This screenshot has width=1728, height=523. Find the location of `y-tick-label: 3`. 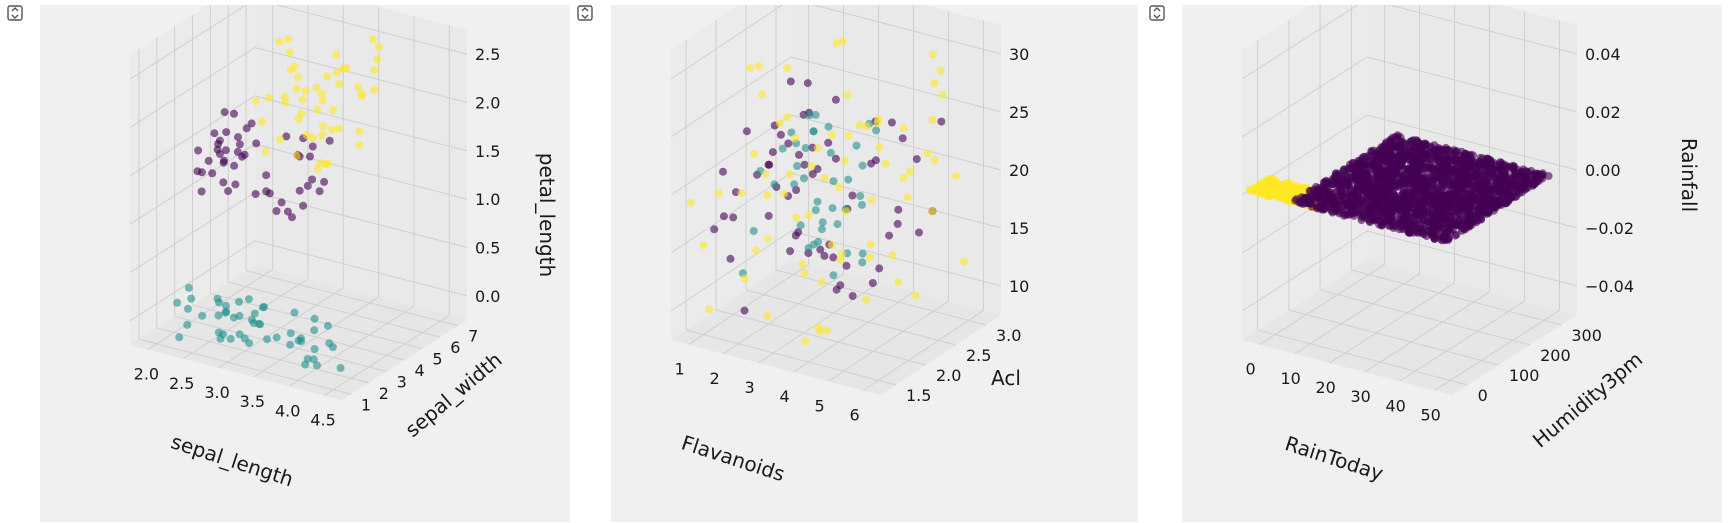

y-tick-label: 3 is located at coordinates (402, 381).